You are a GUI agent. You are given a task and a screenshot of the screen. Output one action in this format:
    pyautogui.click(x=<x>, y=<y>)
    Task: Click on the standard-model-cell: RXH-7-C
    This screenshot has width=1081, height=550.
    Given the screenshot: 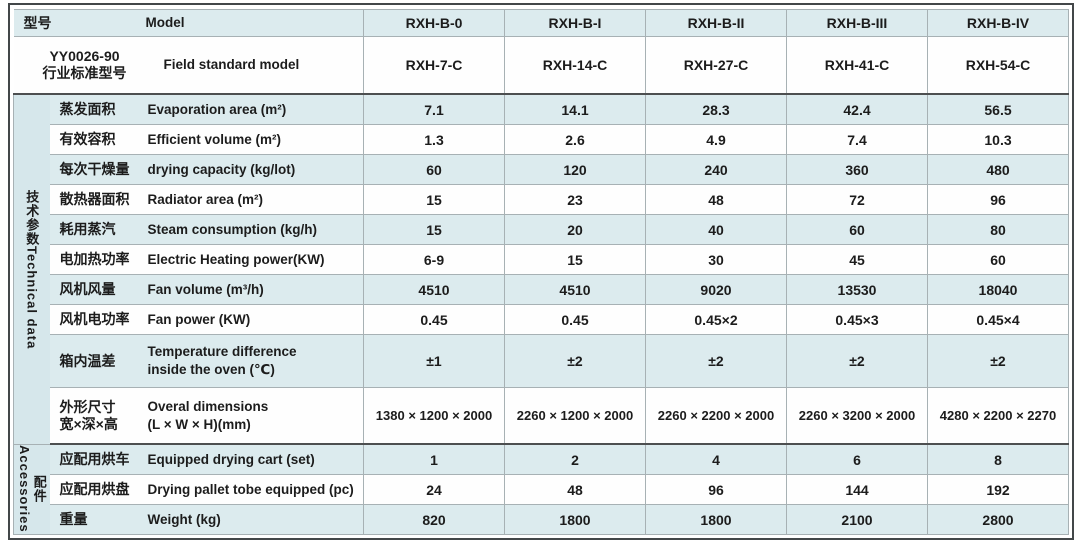 What is the action you would take?
    pyautogui.click(x=434, y=65)
    